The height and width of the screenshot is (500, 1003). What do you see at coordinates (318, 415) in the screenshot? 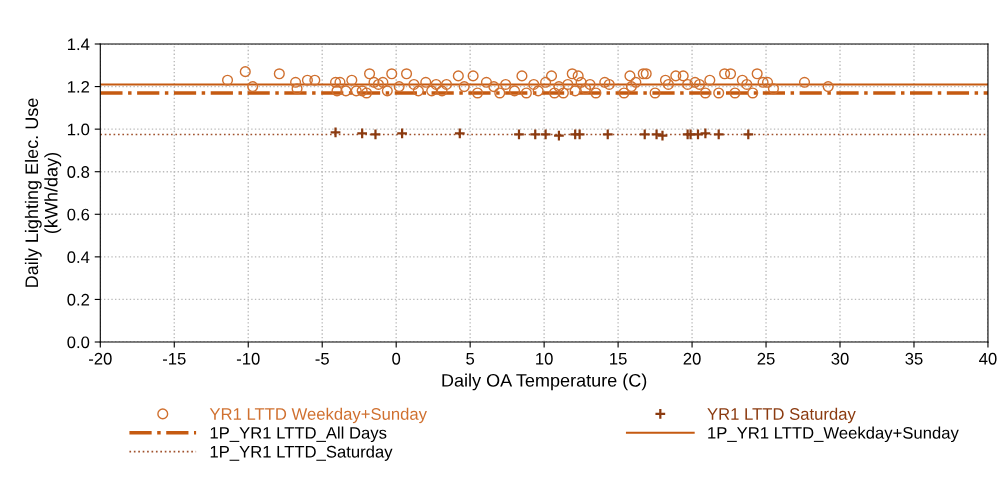
I see `text: YR1 LTTD Weekday+Sunday` at bounding box center [318, 415].